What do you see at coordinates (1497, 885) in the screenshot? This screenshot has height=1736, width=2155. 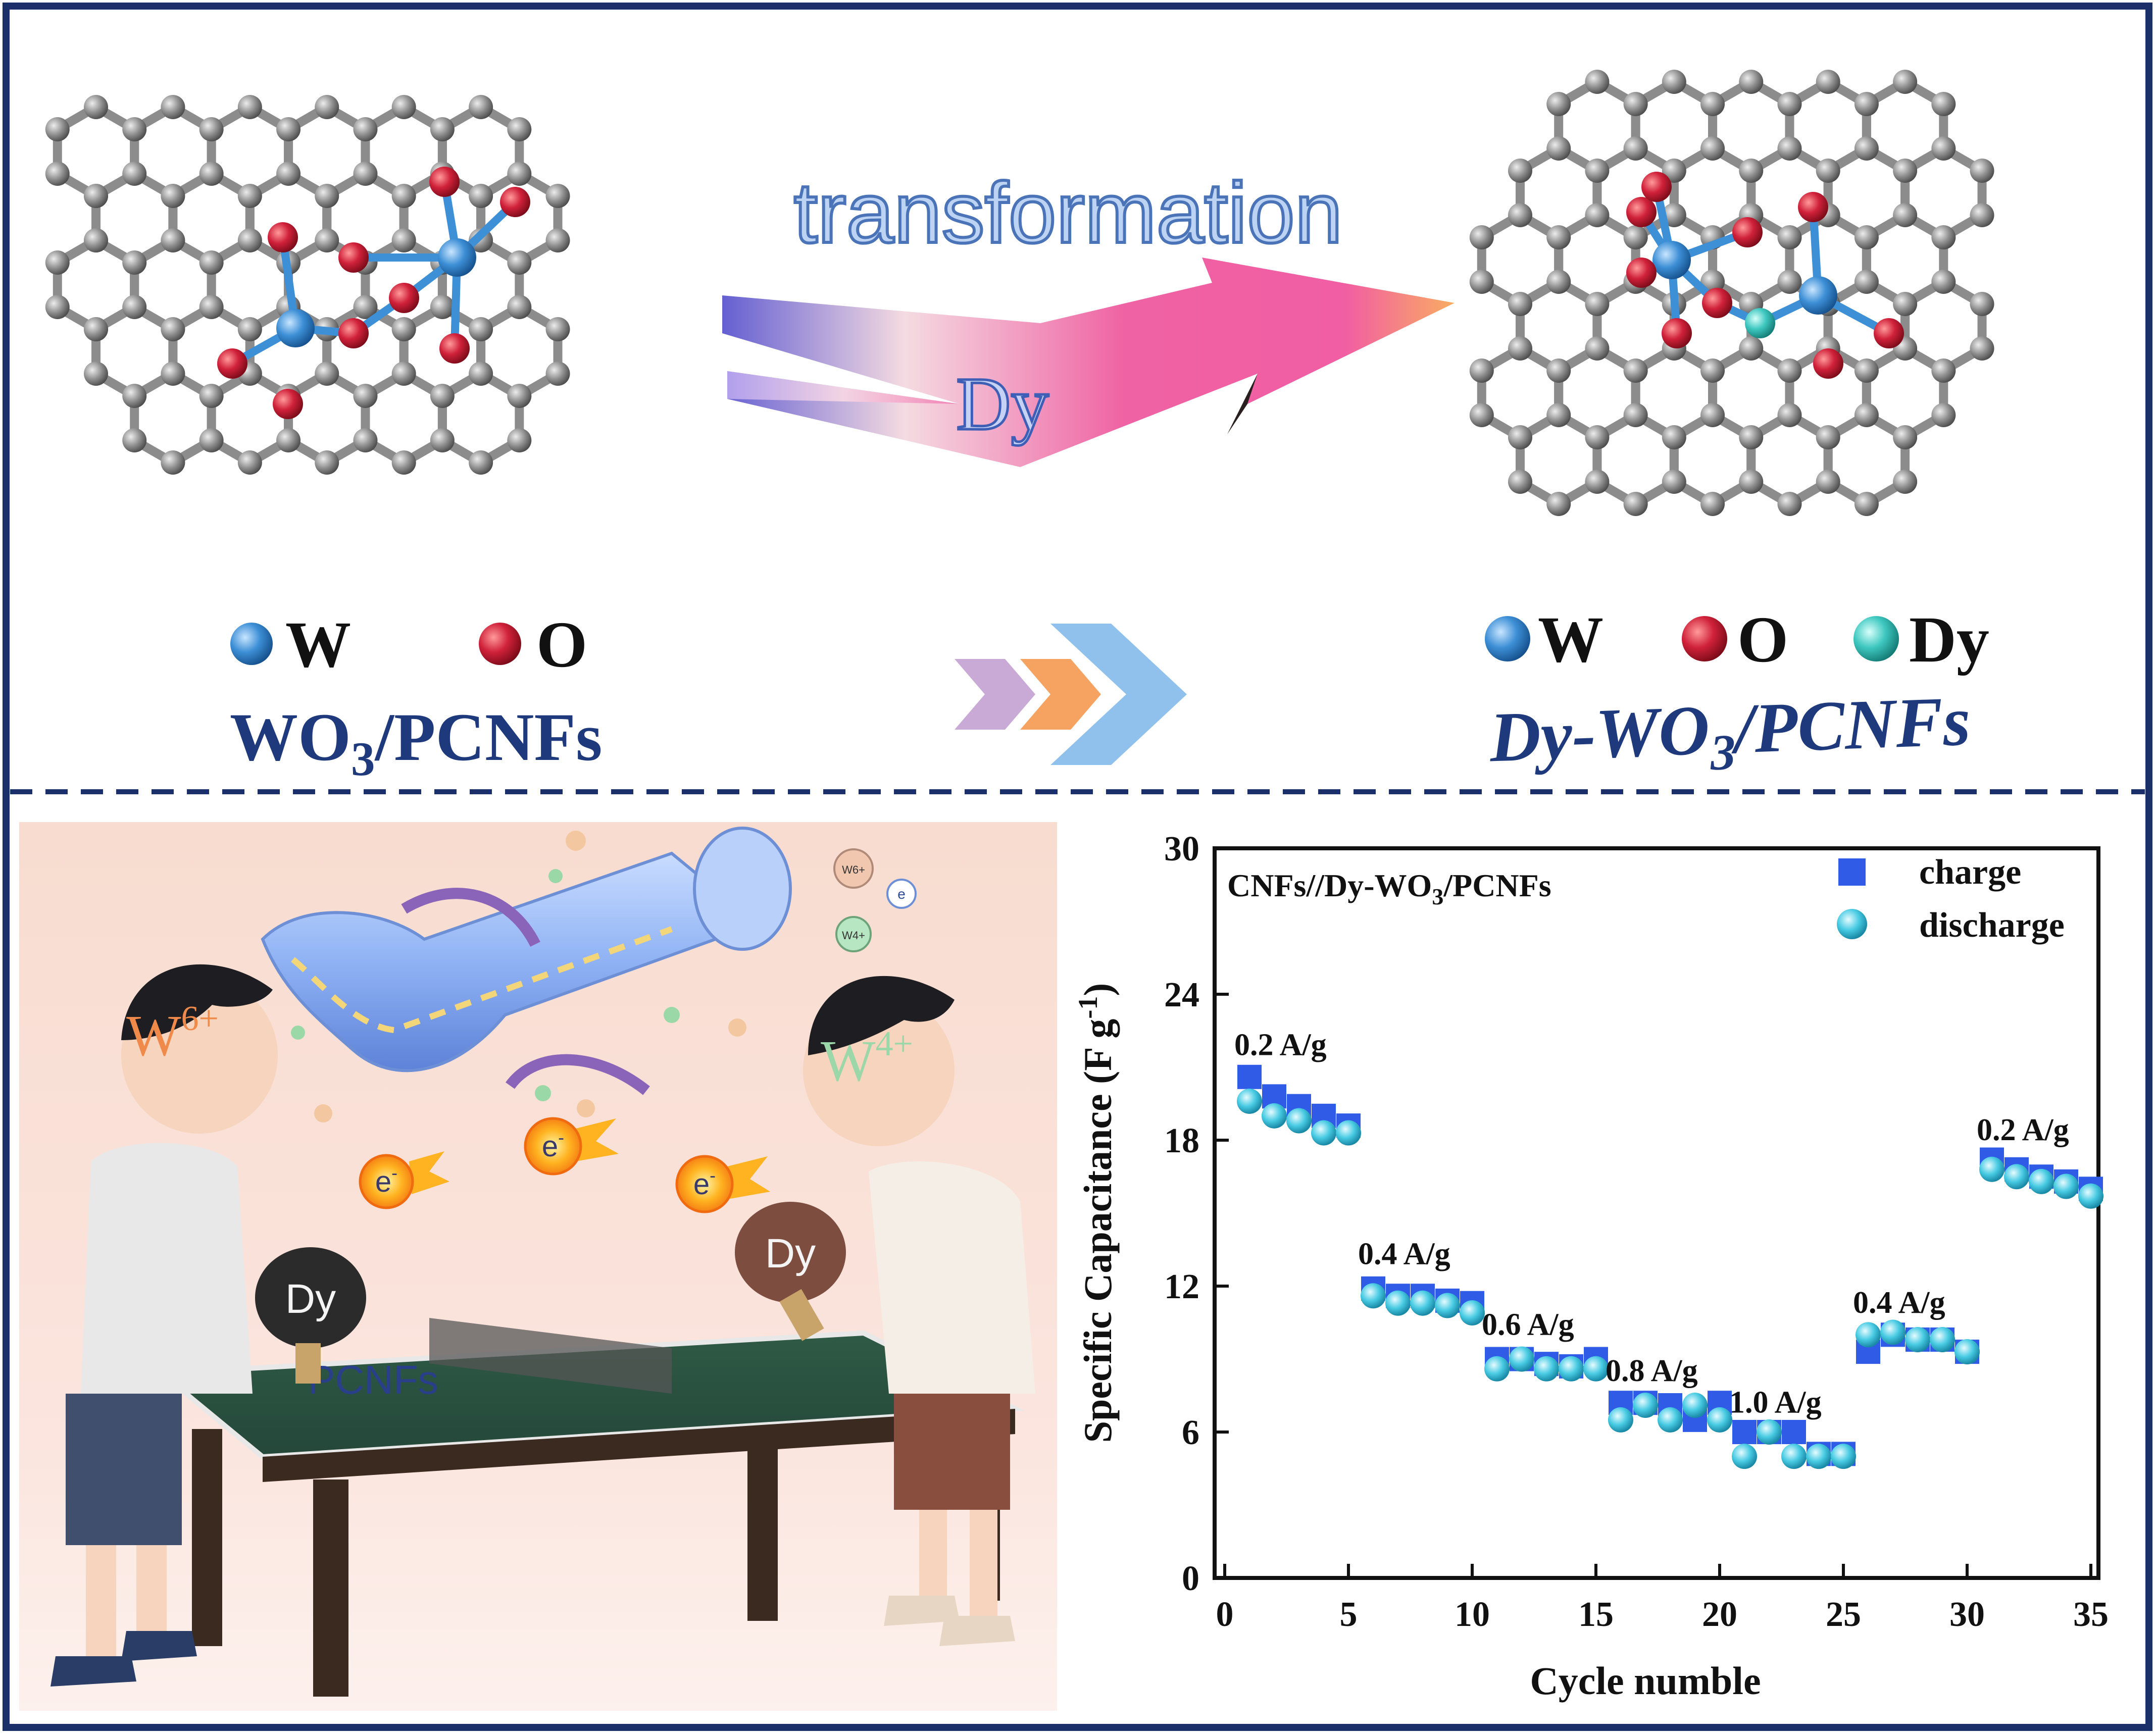 I see `chart-title-tail: /PCNFs` at bounding box center [1497, 885].